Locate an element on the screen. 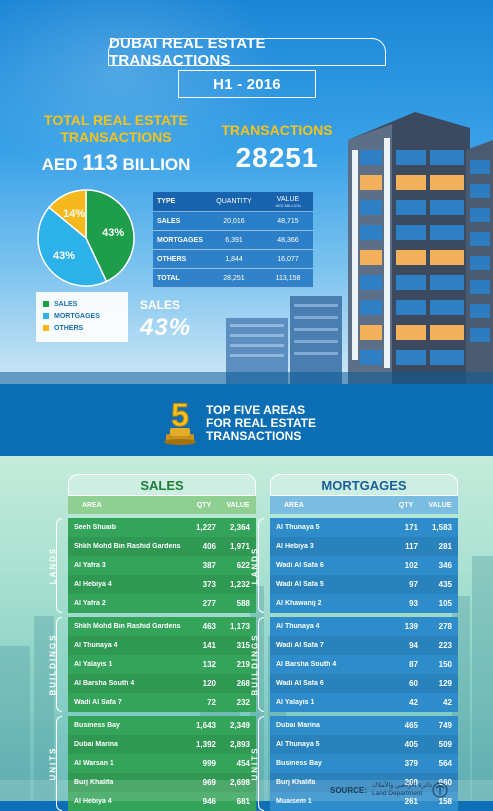  area-qty: 373 is located at coordinates (209, 584).